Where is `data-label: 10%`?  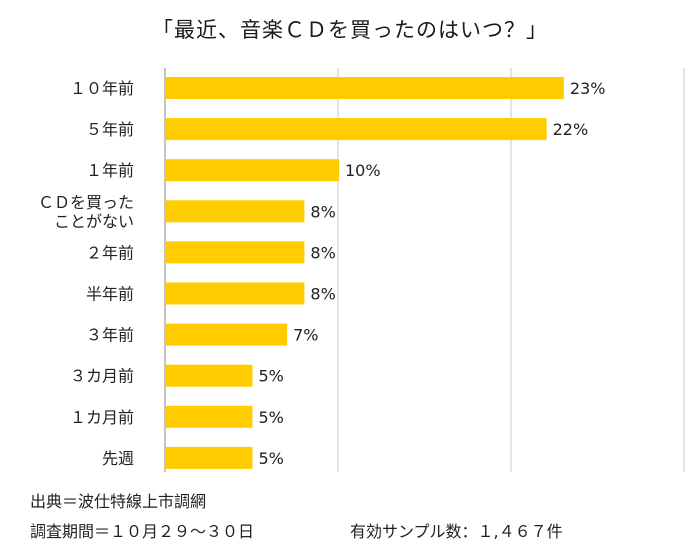
data-label: 10% is located at coordinates (363, 170).